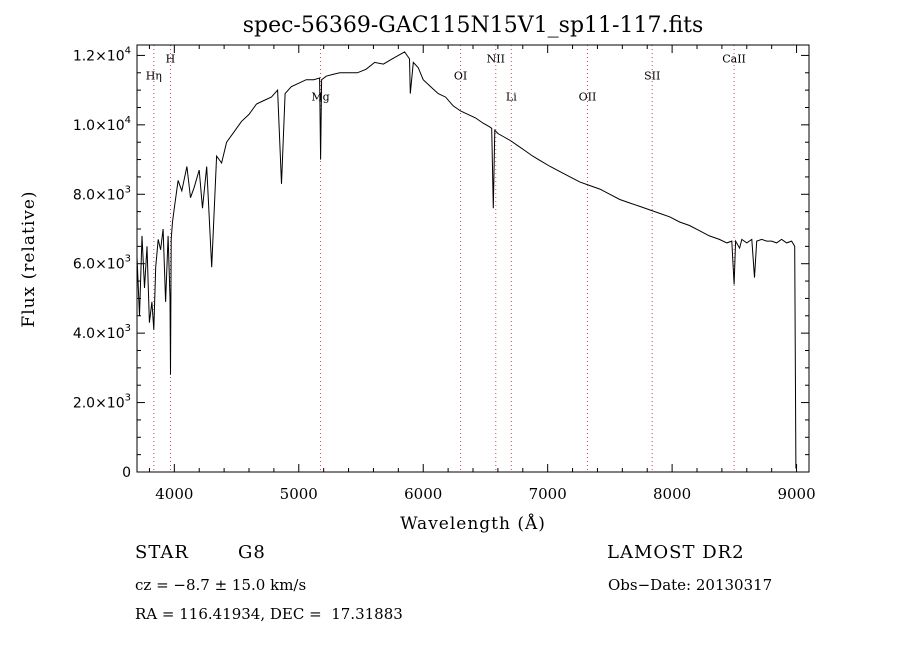 The height and width of the screenshot is (650, 900). I want to click on line-marker-label: SII, so click(652, 76).